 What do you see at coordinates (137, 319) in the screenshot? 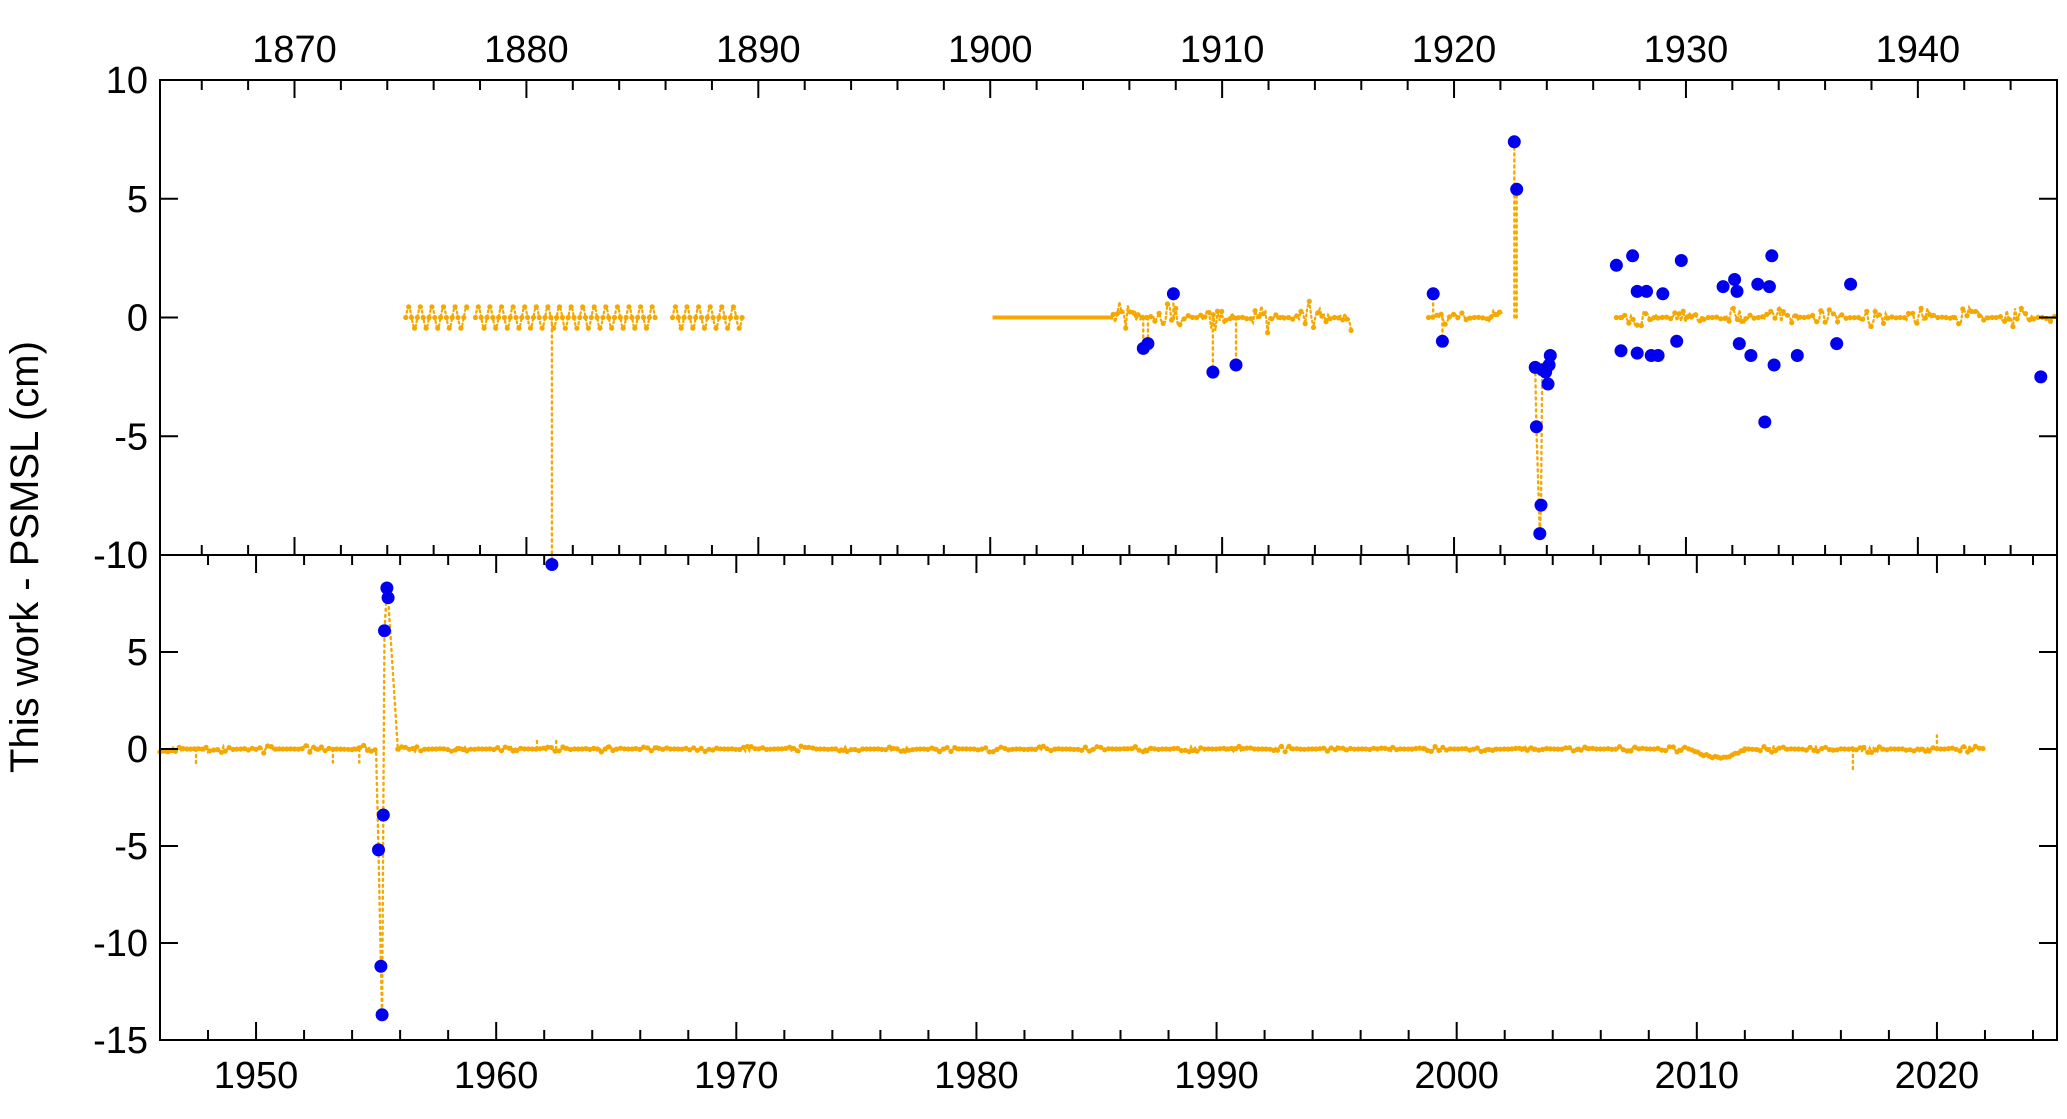
I see `y-tick-label: 0` at bounding box center [137, 319].